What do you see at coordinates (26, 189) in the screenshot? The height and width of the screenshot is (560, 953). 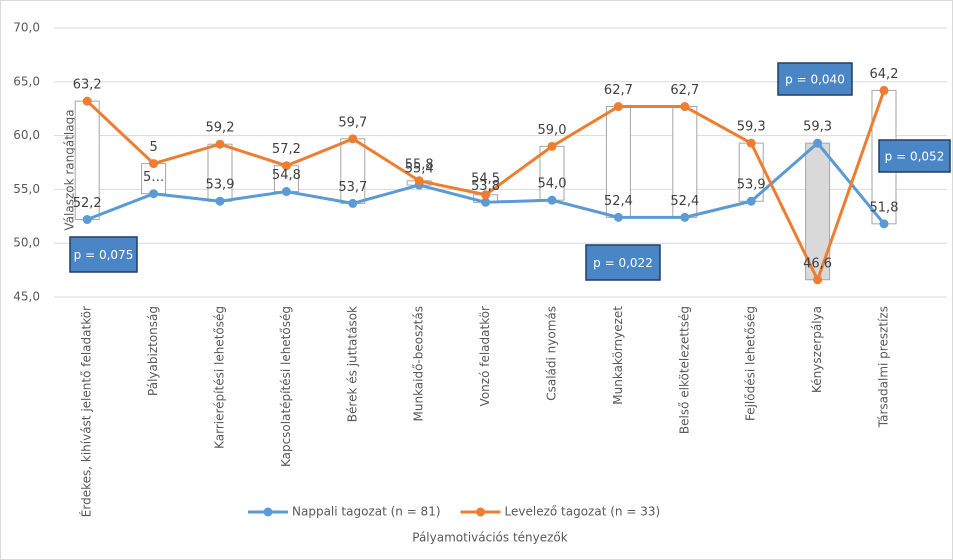 I see `y-tick-label: 55,0` at bounding box center [26, 189].